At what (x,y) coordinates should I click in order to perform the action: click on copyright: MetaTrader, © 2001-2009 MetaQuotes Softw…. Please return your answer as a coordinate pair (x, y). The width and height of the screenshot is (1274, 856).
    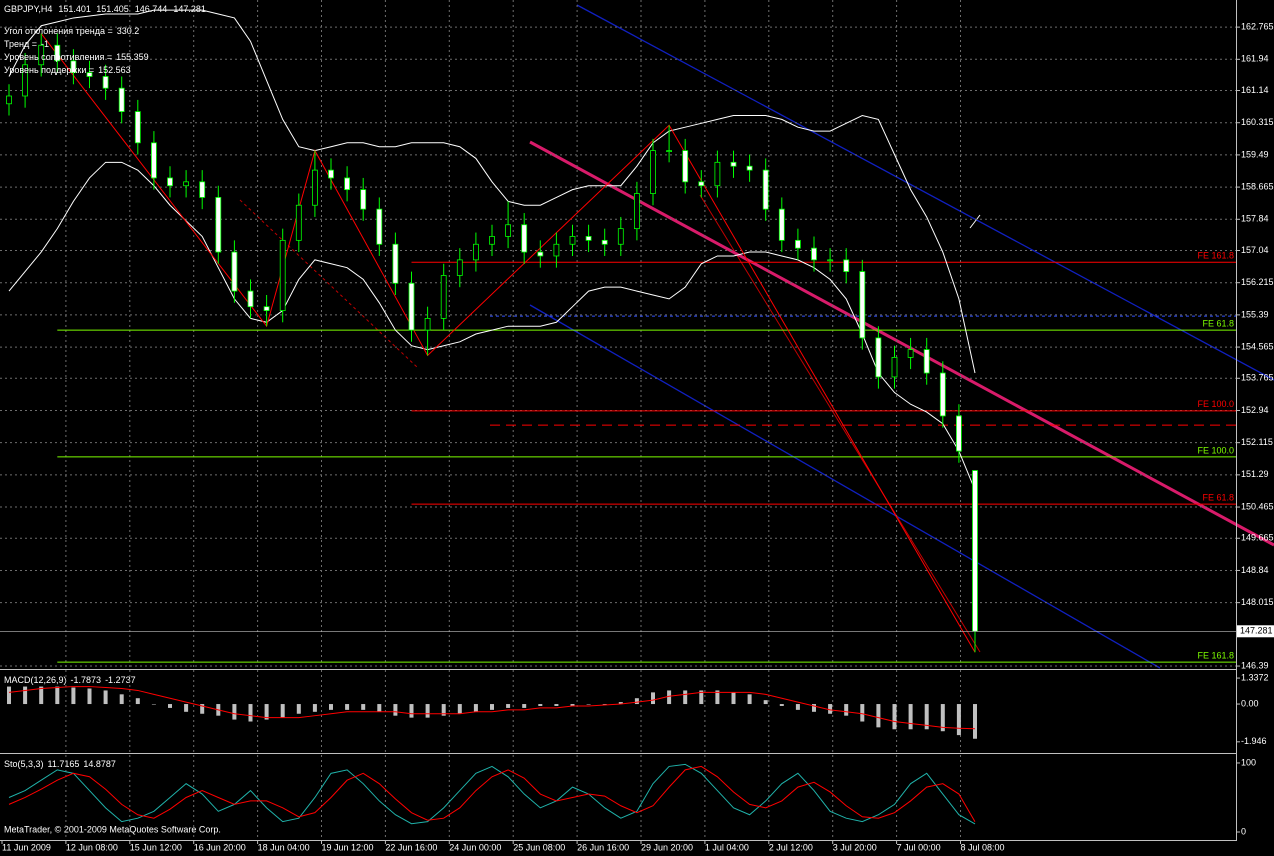
    Looking at the image, I should click on (112, 829).